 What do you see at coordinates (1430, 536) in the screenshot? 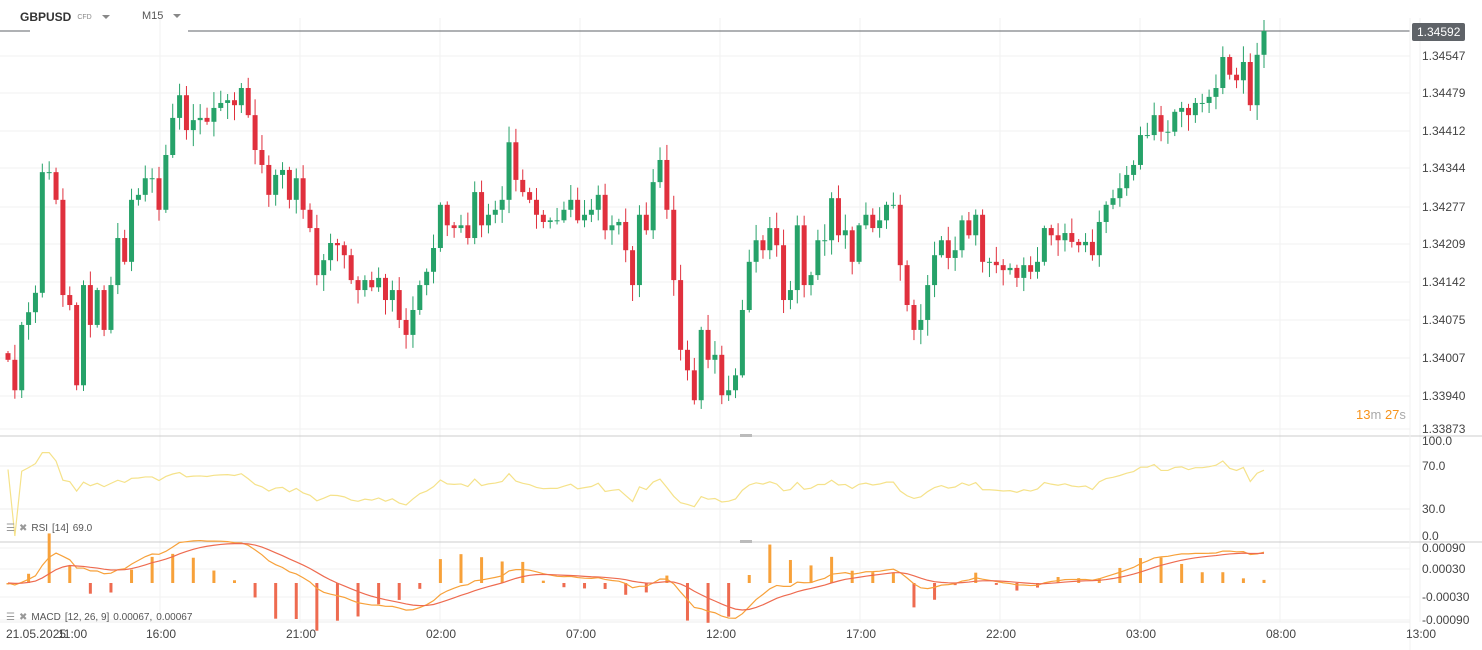
I see `rsi-axis-label: 0.0` at bounding box center [1430, 536].